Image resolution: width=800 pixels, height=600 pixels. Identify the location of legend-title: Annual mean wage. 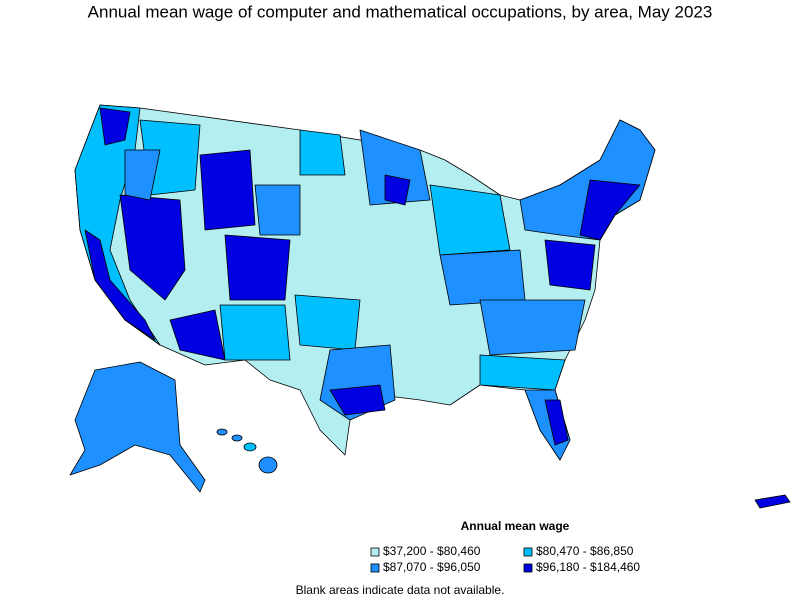
(515, 526).